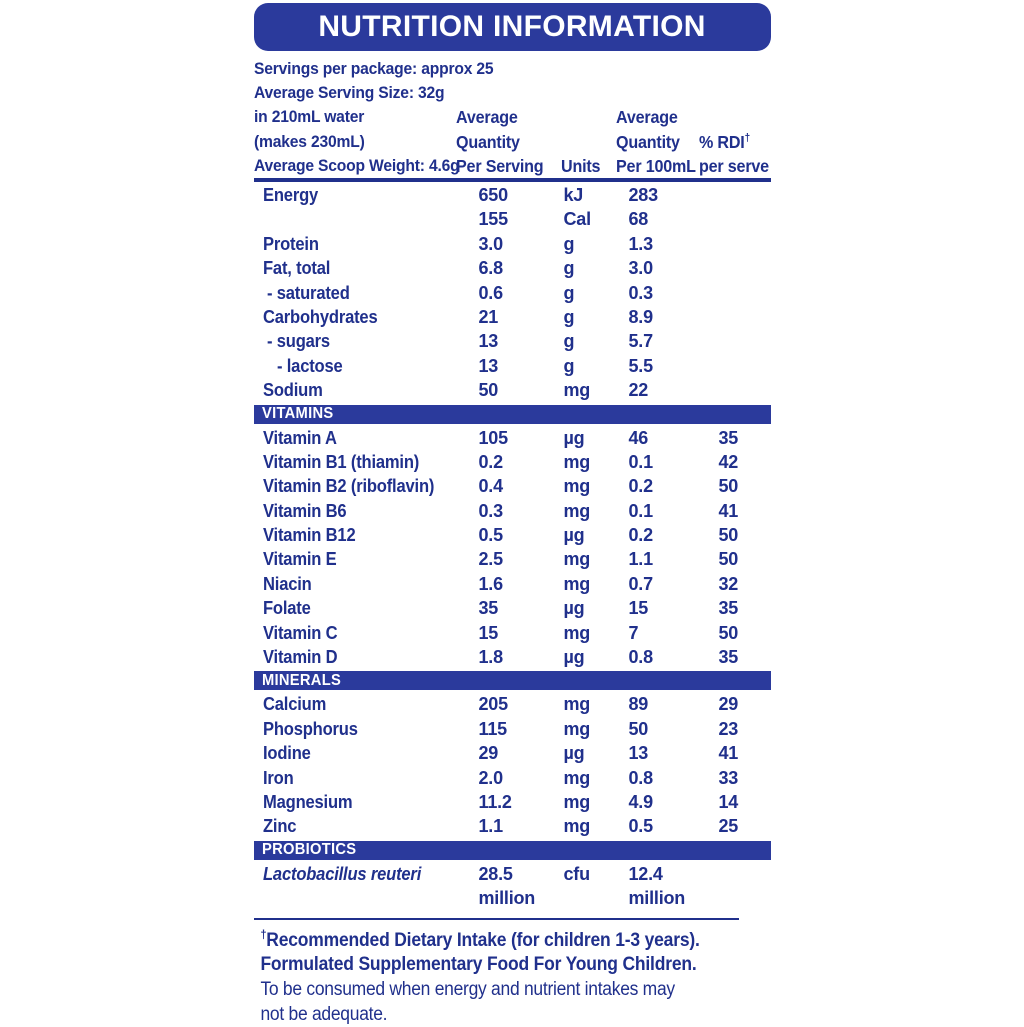  I want to click on nutrient-label: Sodium, so click(292, 390).